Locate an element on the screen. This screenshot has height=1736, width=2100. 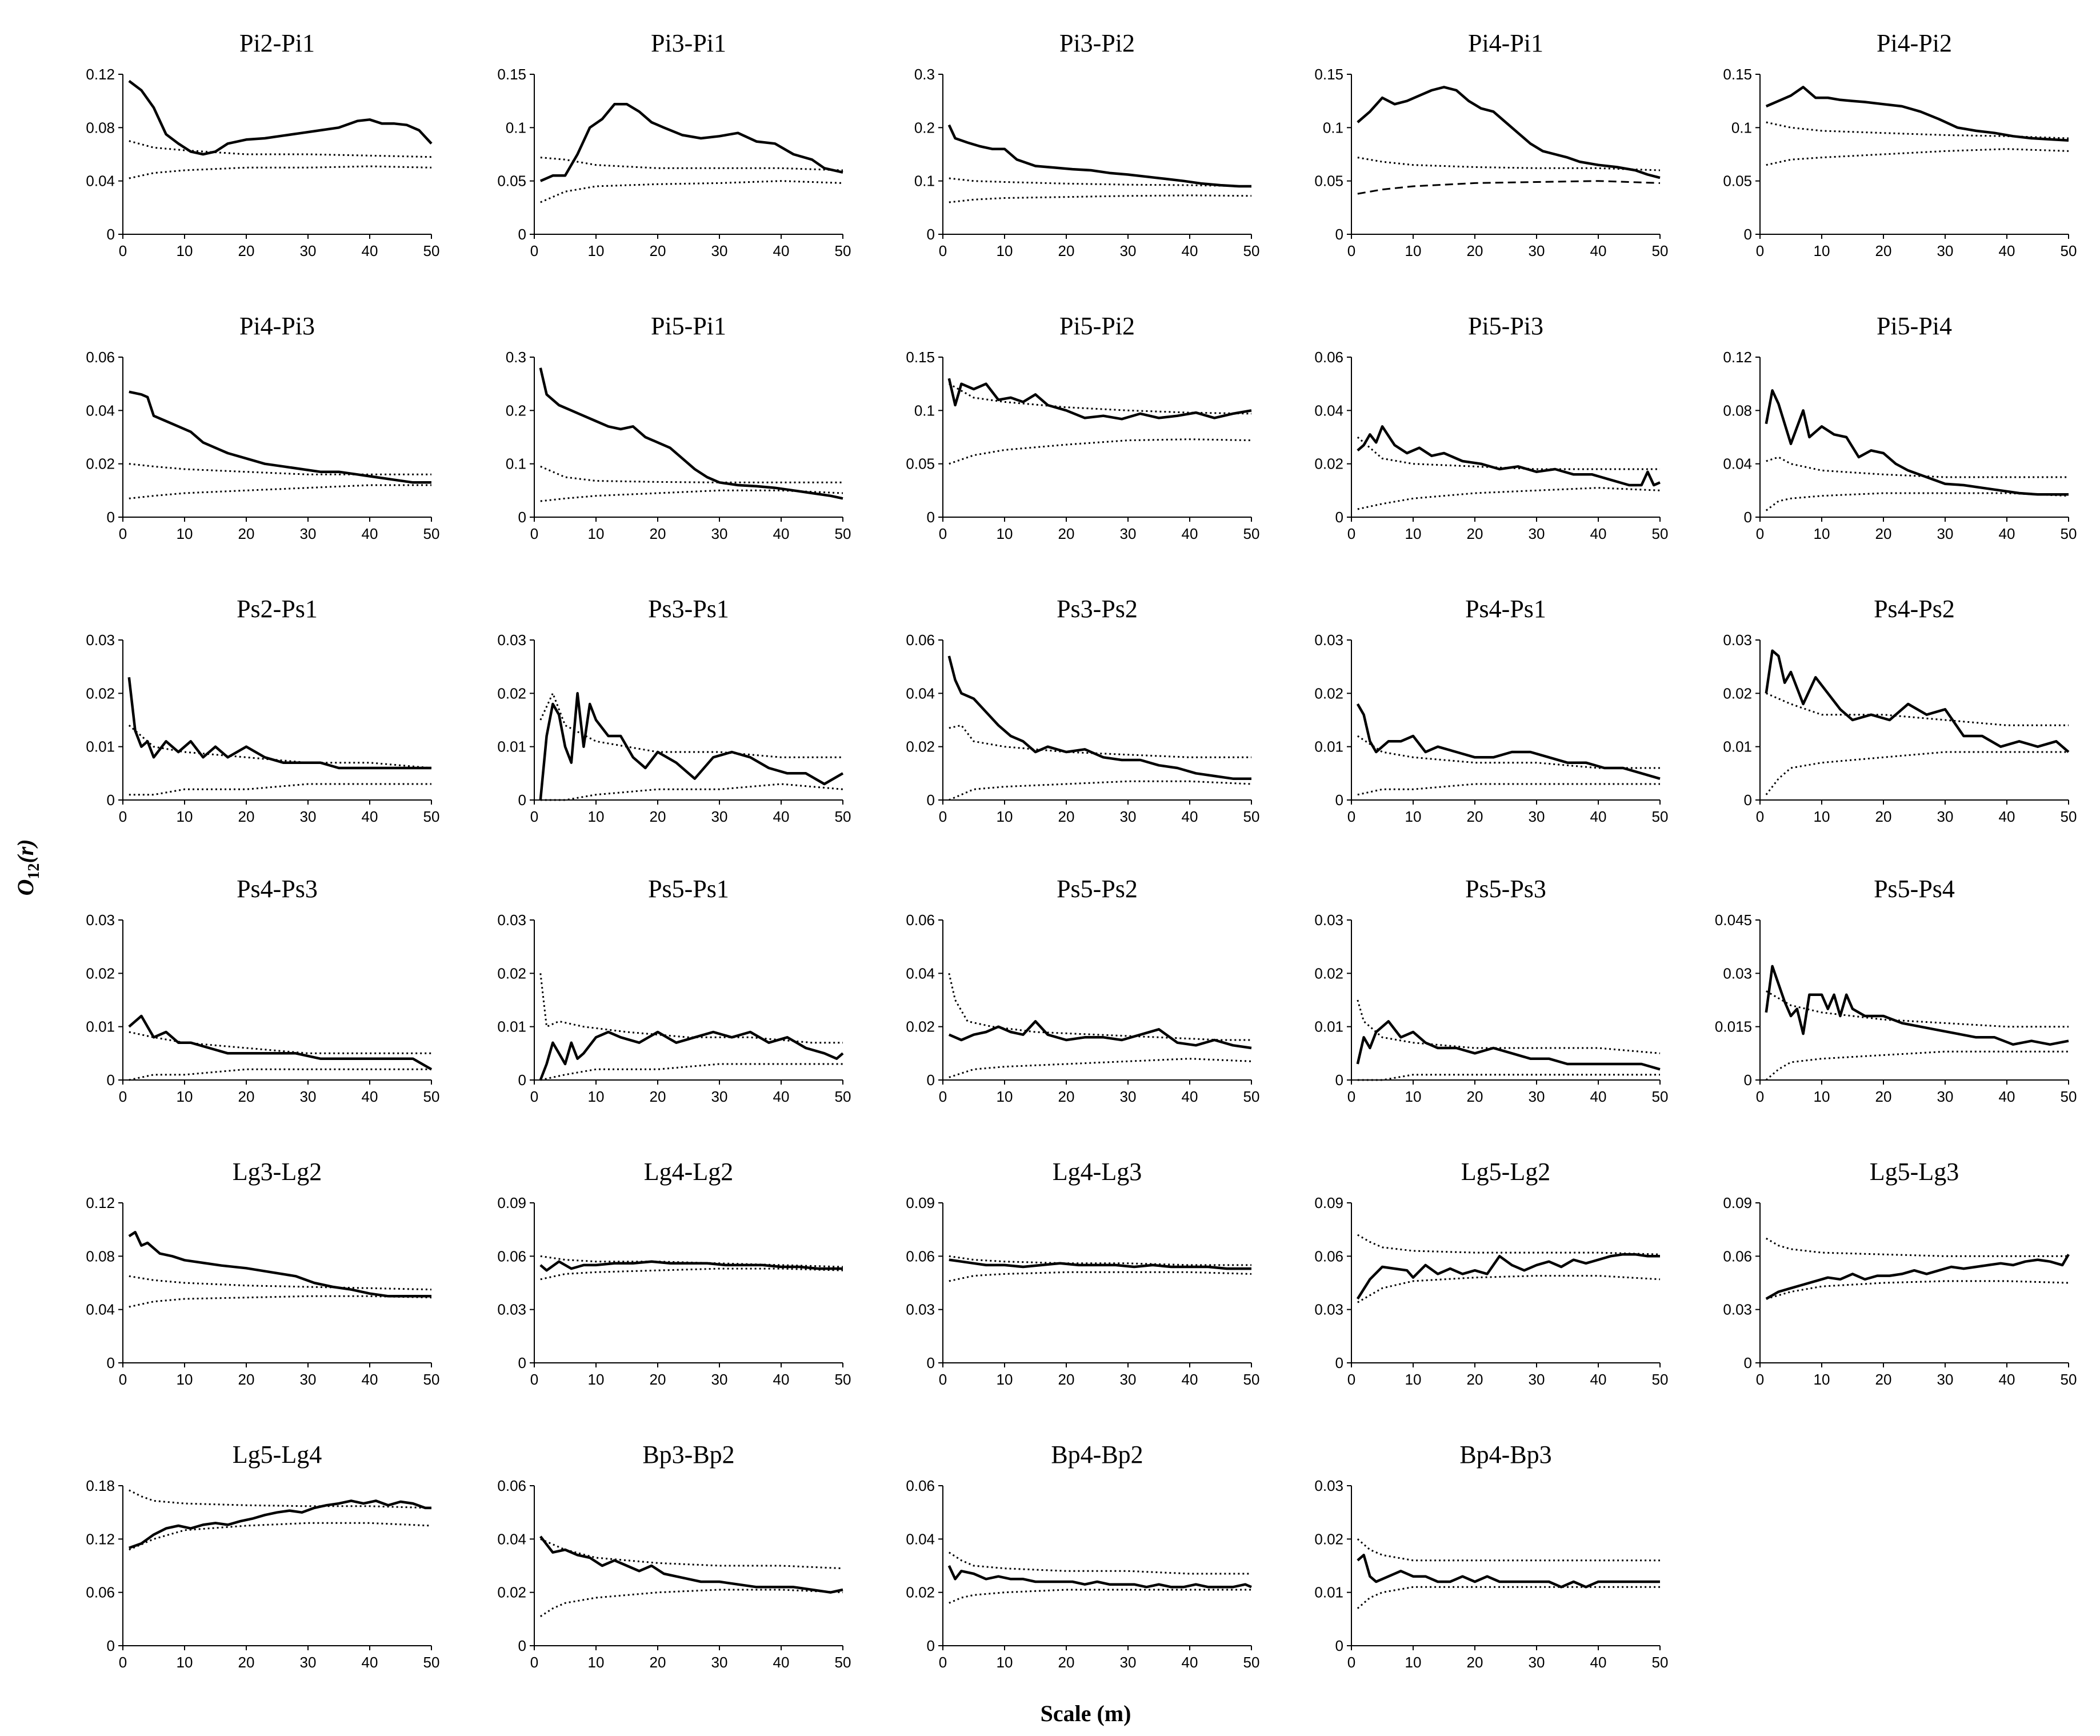
panel-title: Ps5-Ps1 is located at coordinates (688, 889).